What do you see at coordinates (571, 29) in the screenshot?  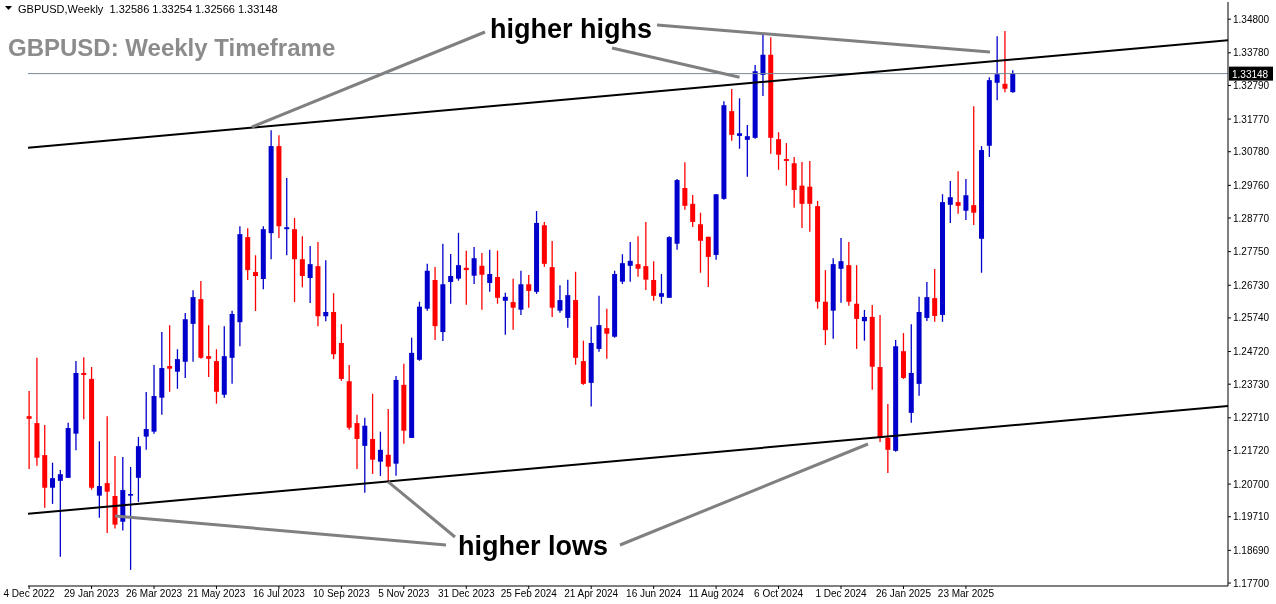 I see `annotation: higher highs` at bounding box center [571, 29].